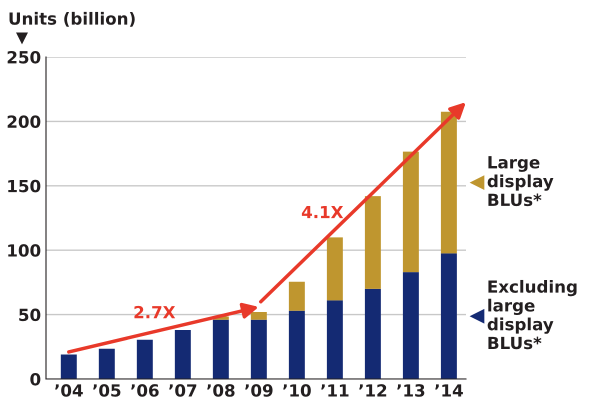 This screenshot has height=400, width=604. I want to click on annotation: 2.7X, so click(155, 312).